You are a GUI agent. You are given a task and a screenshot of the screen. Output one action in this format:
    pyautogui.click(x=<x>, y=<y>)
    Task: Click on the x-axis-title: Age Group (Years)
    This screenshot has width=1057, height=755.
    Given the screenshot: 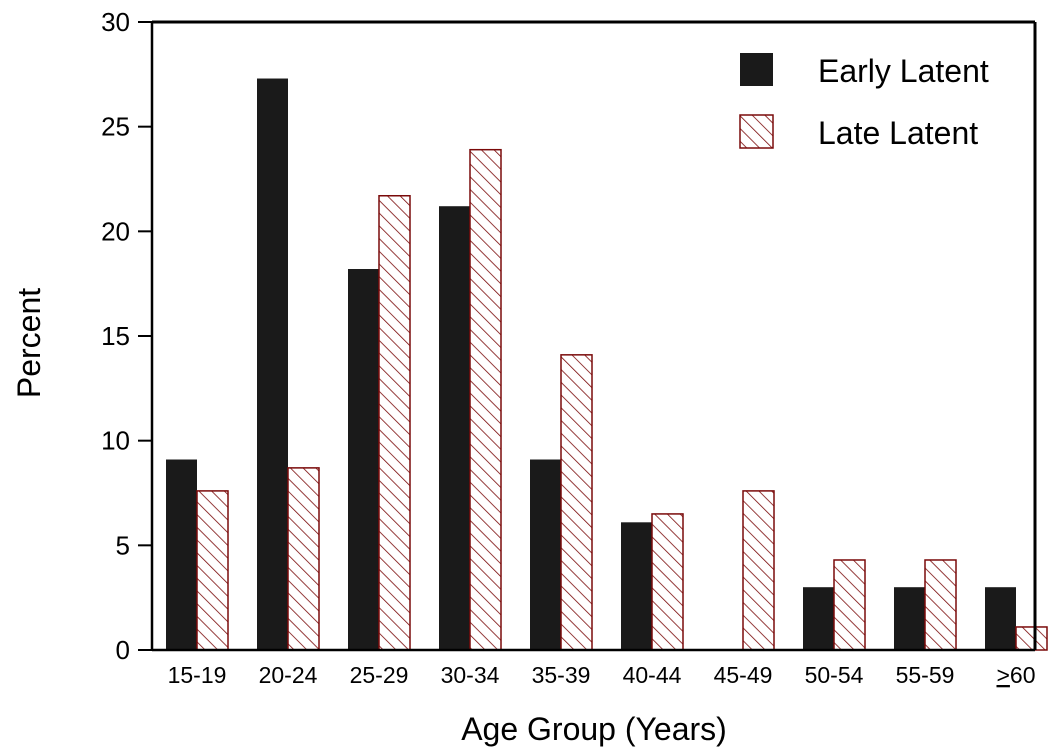 What is the action you would take?
    pyautogui.click(x=594, y=729)
    